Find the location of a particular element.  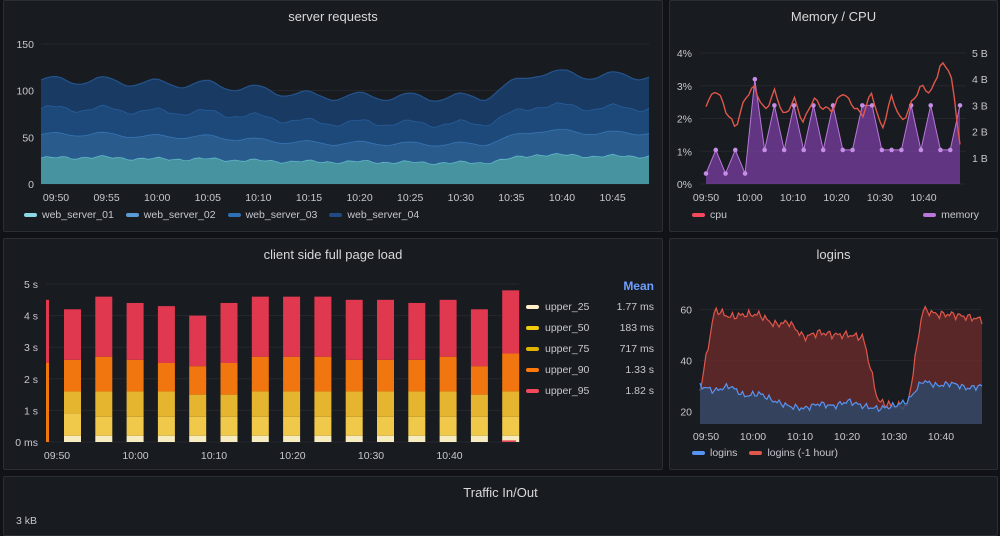

x-tick-label: 10:20 is located at coordinates (292, 456).